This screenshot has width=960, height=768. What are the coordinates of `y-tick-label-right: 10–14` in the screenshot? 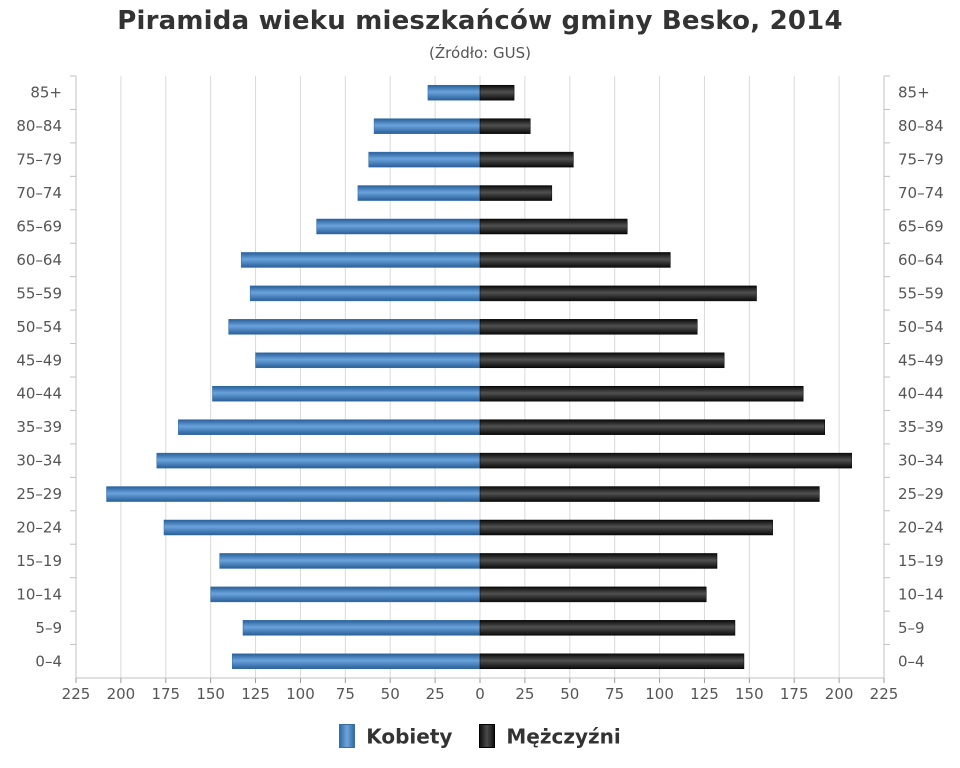 It's located at (921, 594).